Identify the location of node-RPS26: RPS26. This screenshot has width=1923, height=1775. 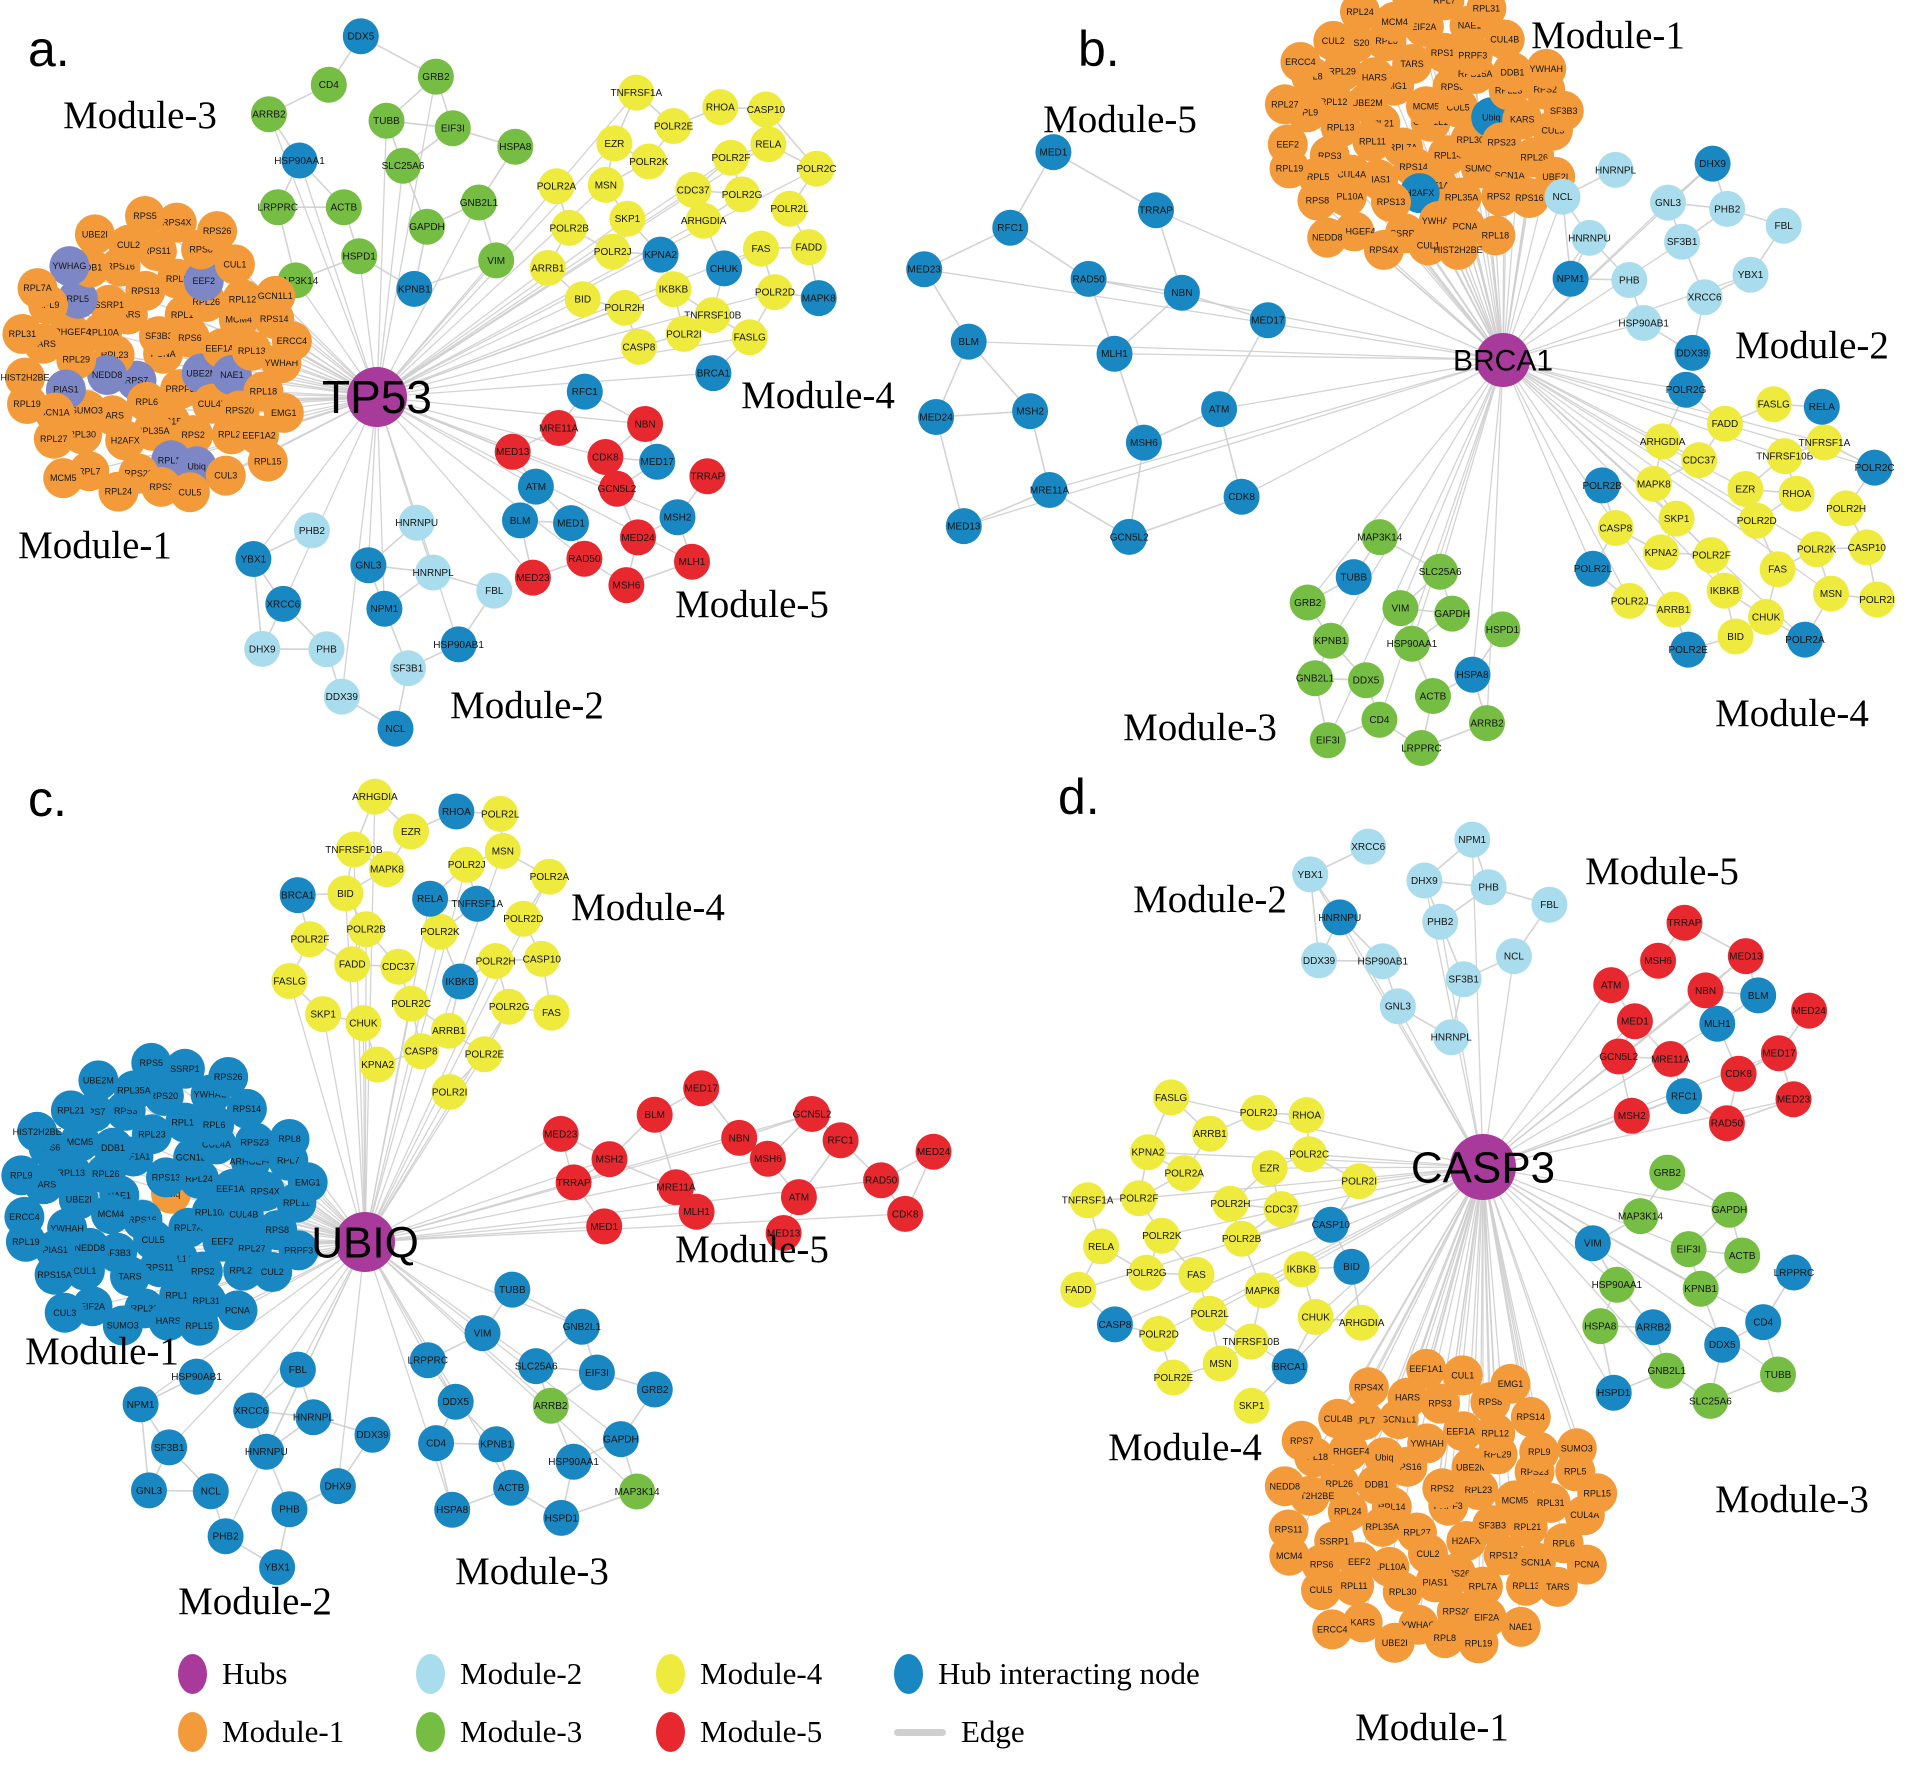
(217, 231).